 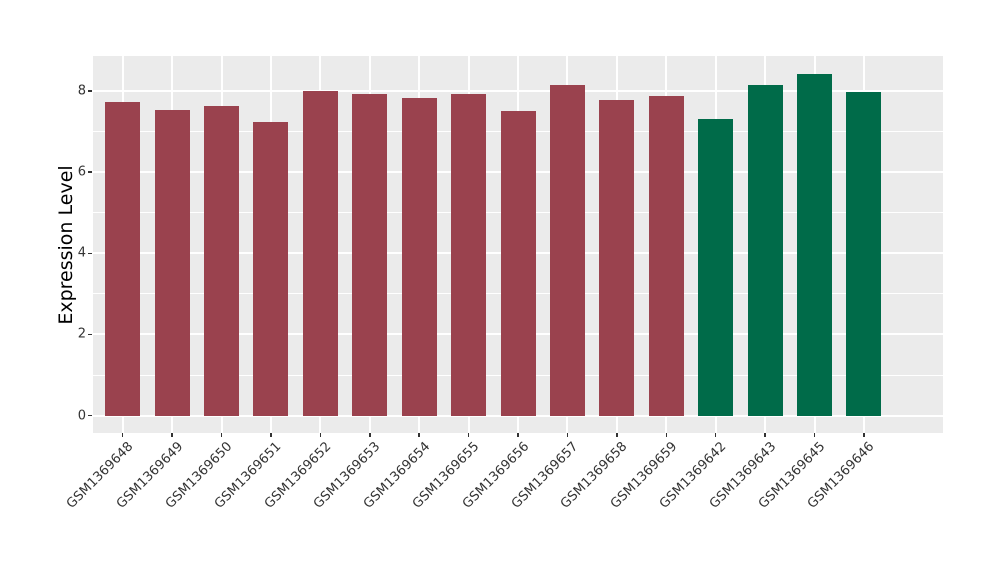 I want to click on x-tick-mark-GSM1369650, so click(x=221, y=435).